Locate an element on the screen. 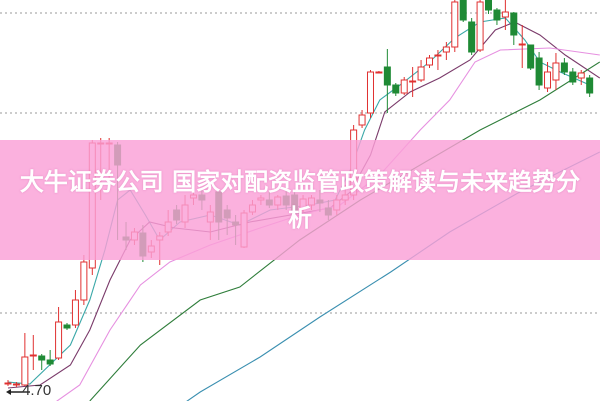 Image resolution: width=600 pixels, height=401 pixels. low-price-annotation: 4.70 is located at coordinates (37, 390).